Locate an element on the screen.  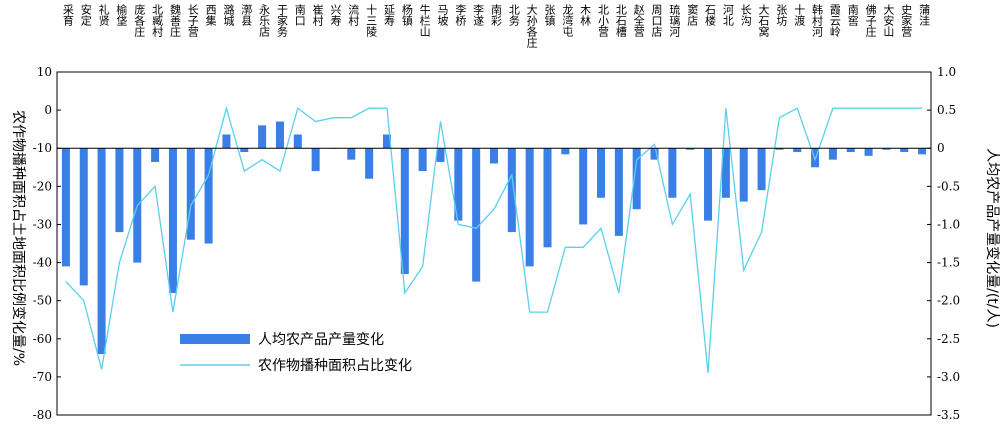
legend-bar-label: 人均农产品产量变化 is located at coordinates (321, 340).